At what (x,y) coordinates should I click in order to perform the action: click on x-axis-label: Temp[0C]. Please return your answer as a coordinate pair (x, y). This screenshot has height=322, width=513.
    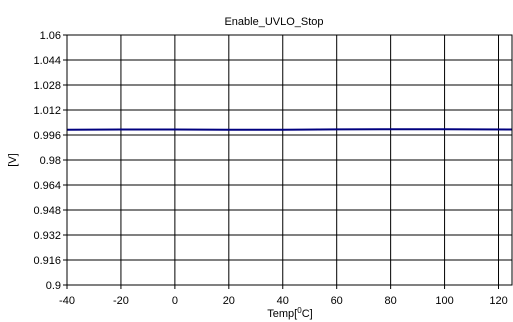
    Looking at the image, I should click on (289, 313).